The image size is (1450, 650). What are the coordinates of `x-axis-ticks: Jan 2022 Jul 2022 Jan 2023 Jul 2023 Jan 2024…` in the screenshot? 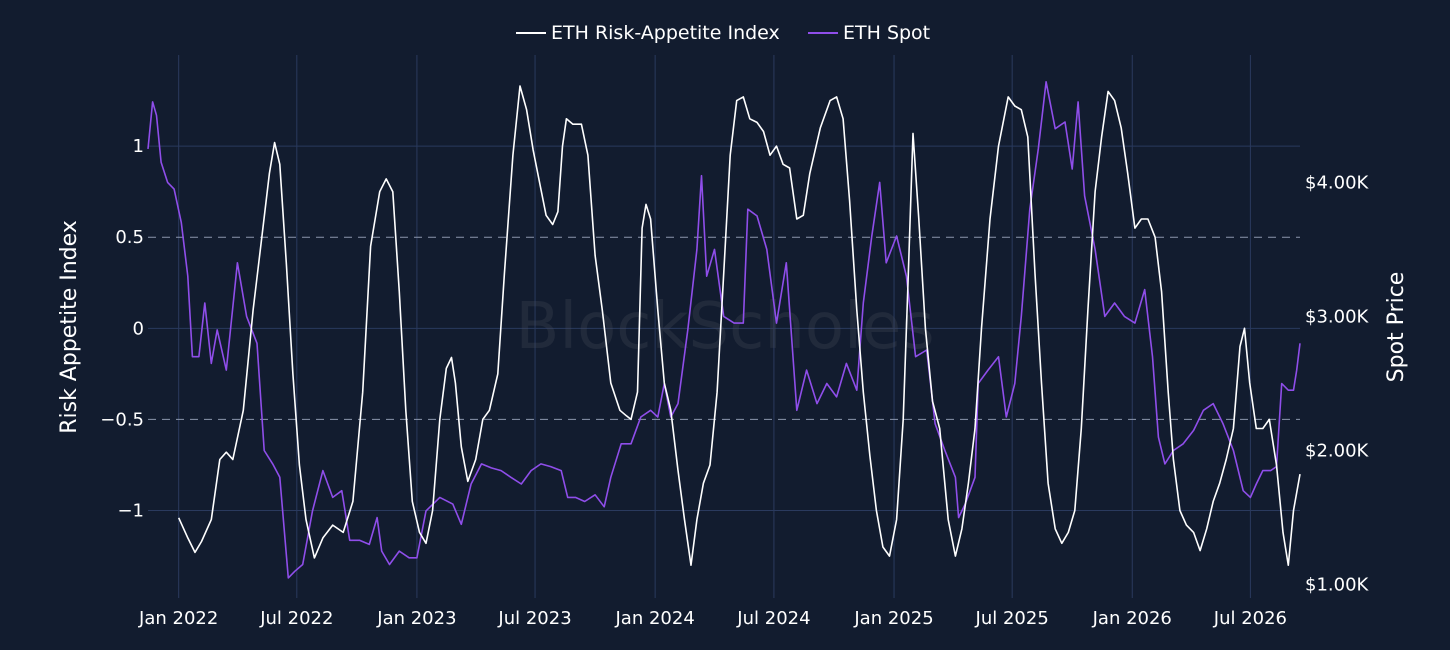 It's located at (712, 618).